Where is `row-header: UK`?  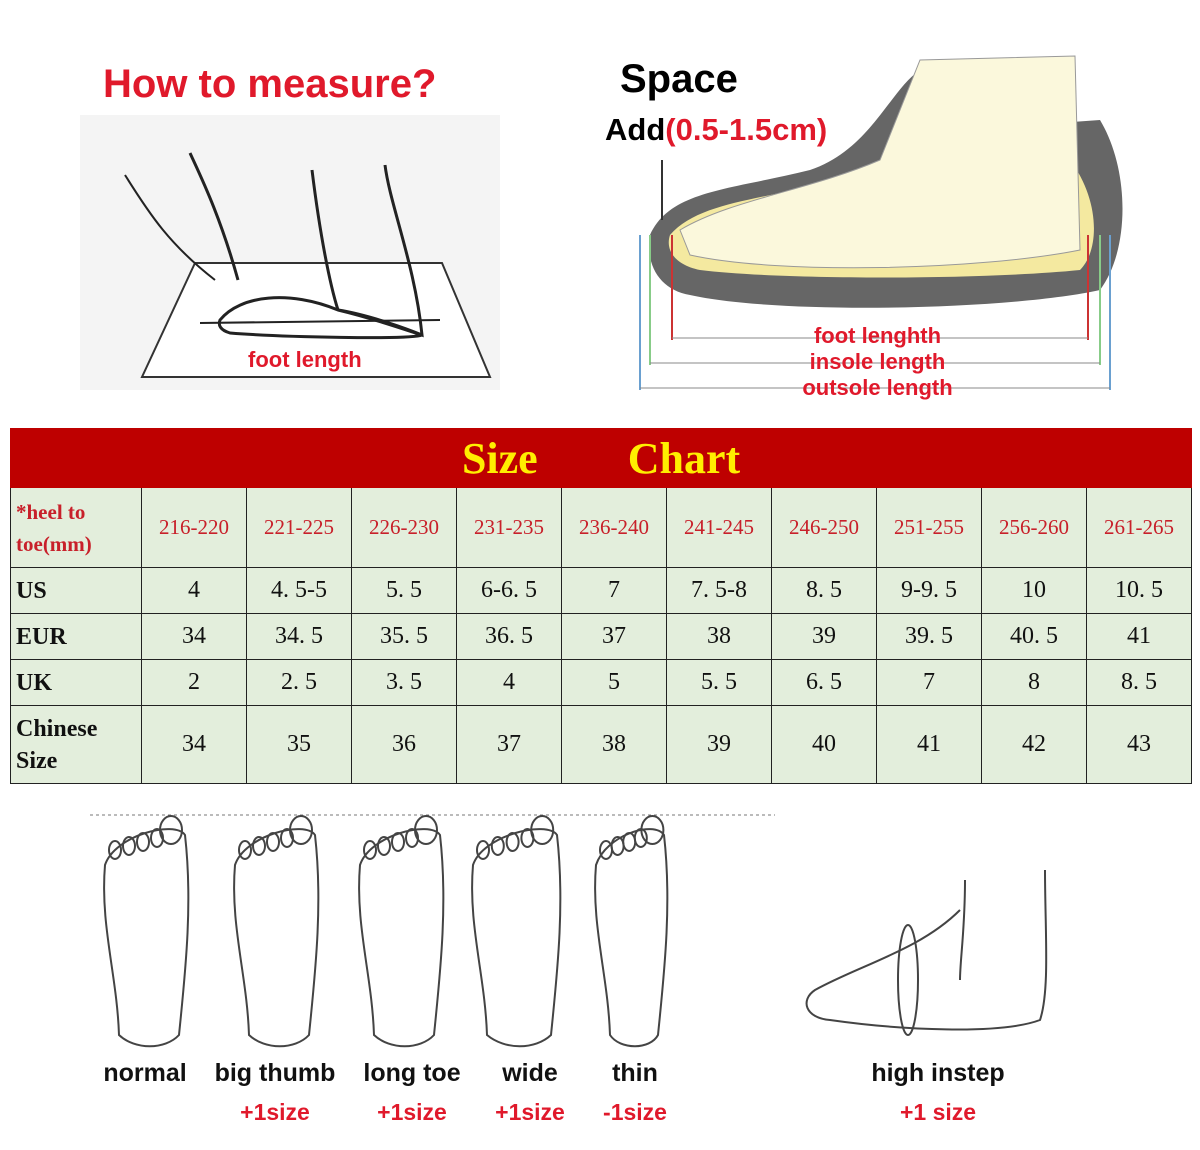
row-header: UK is located at coordinates (76, 682).